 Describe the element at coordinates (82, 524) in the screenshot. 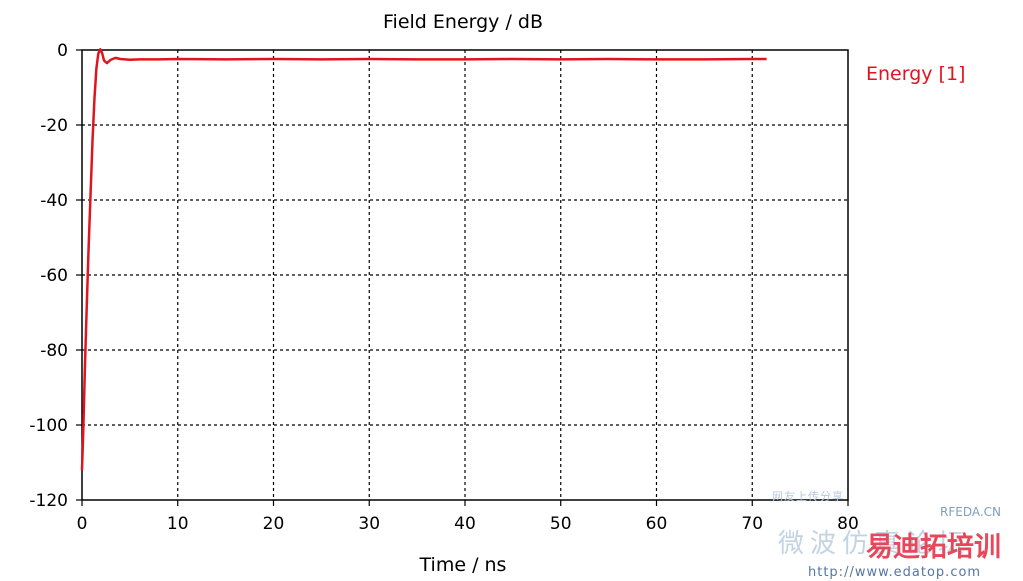

I see `x-tick-label: 0` at that location.